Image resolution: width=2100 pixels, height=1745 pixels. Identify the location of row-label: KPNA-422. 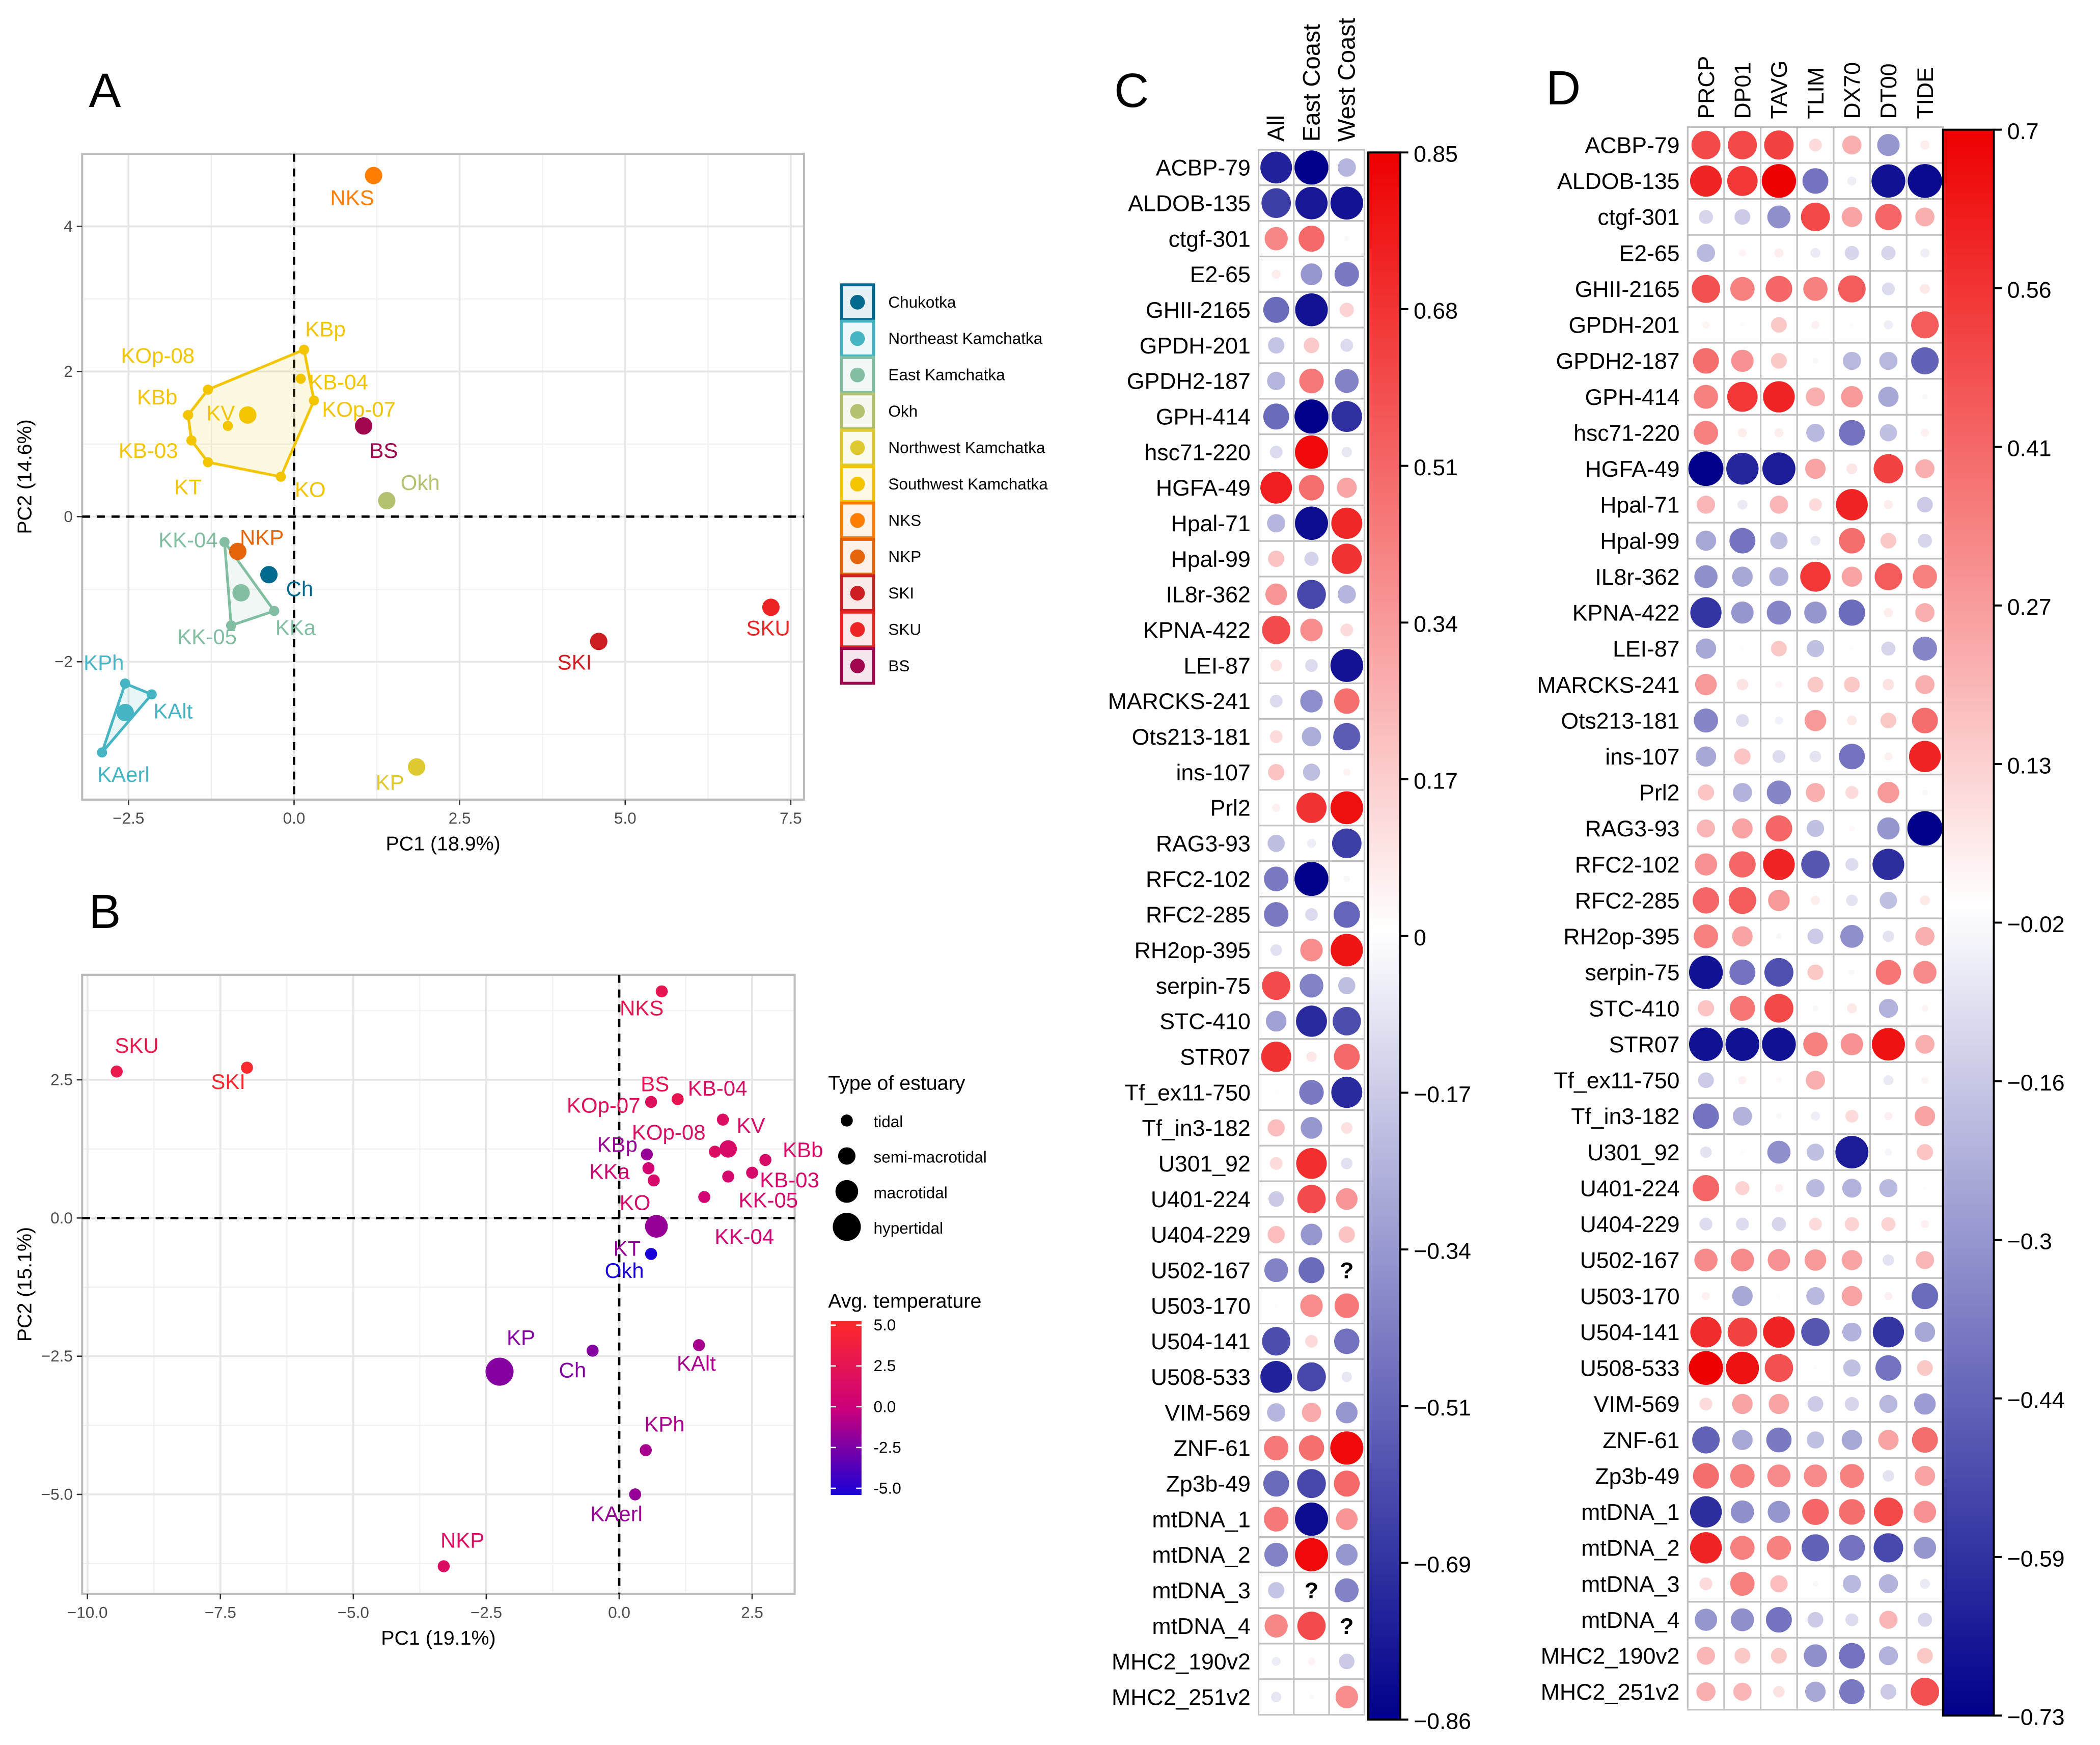
(1626, 613).